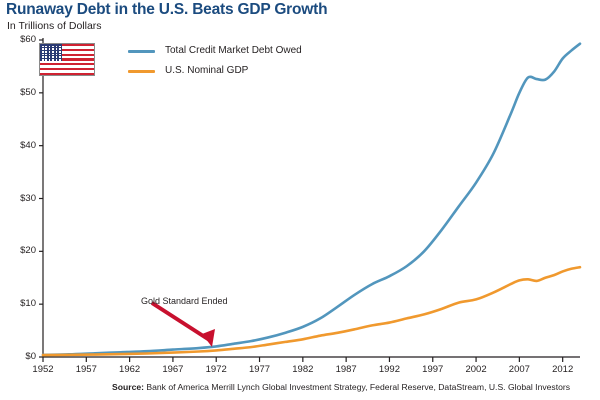 This screenshot has width=600, height=400. What do you see at coordinates (182, 324) in the screenshot?
I see `annotation-arrow` at bounding box center [182, 324].